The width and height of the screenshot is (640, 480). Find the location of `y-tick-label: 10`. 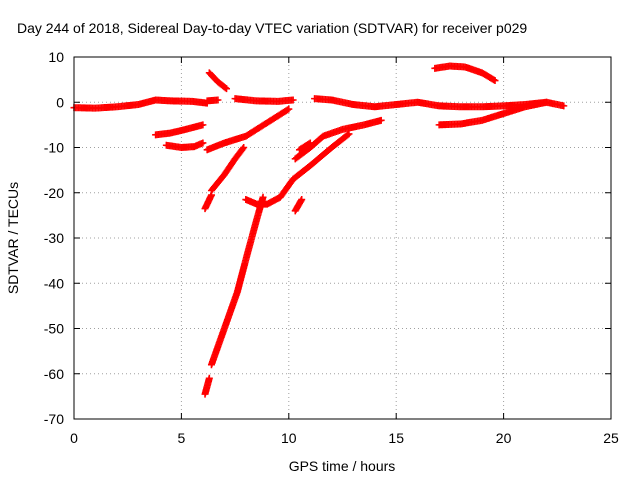

y-tick-label: 10 is located at coordinates (56, 57).